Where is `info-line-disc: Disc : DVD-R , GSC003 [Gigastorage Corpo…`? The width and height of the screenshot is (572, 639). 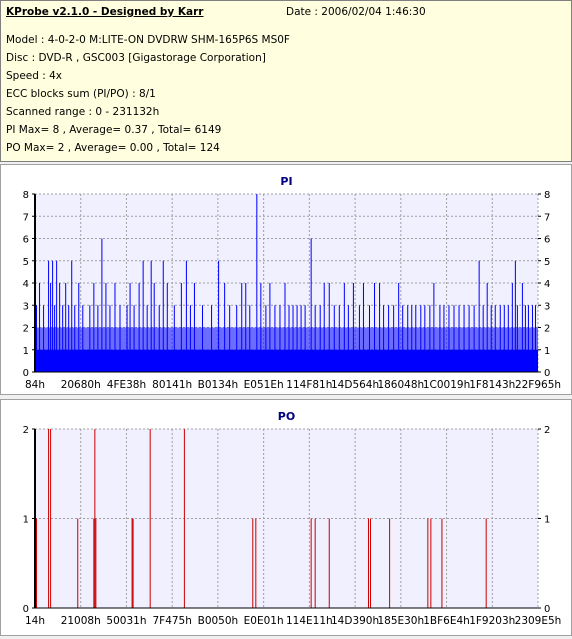 info-line-disc: Disc : DVD-R , GSC003 [Gigastorage Corpo… is located at coordinates (136, 58).